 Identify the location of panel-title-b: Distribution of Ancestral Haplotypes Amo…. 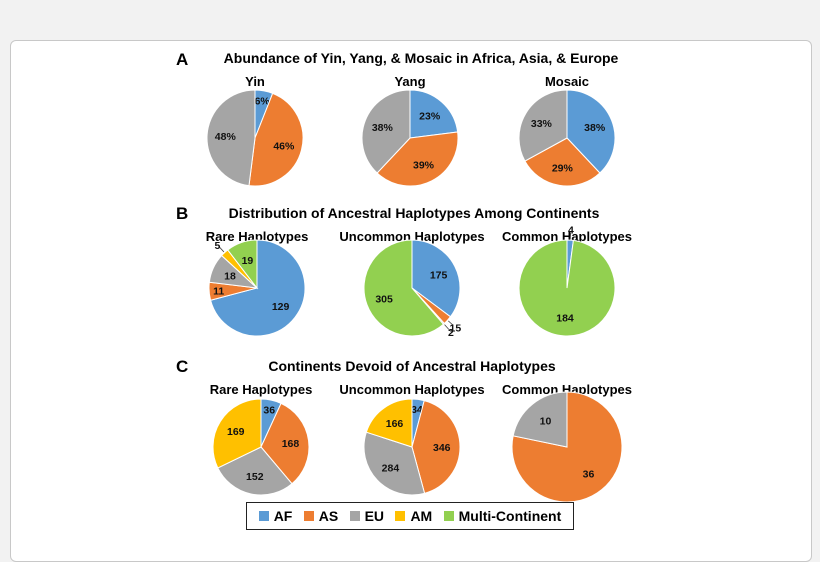
(414, 213).